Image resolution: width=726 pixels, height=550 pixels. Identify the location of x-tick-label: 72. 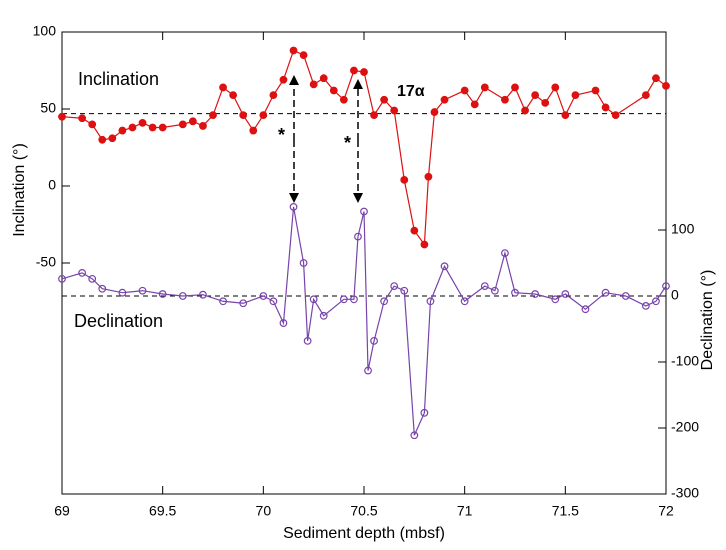
(666, 511).